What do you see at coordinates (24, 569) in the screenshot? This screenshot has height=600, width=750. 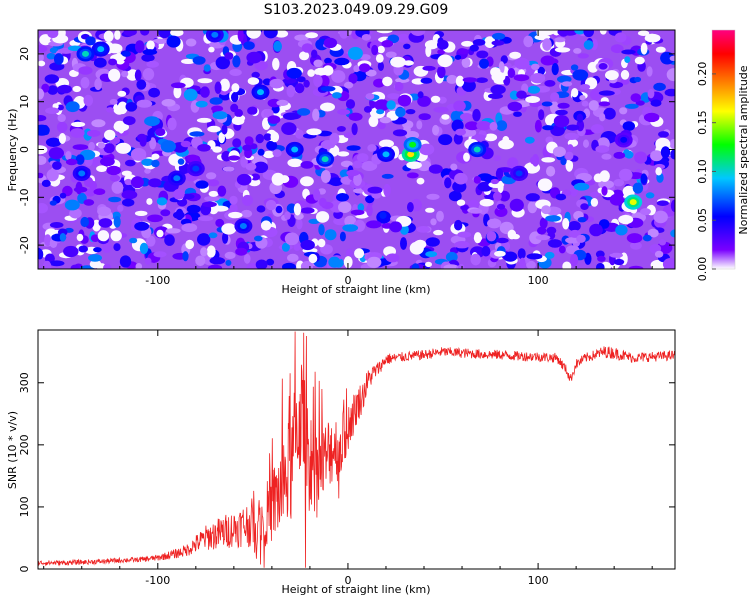 I see `snr-y-tick-label: 0` at bounding box center [24, 569].